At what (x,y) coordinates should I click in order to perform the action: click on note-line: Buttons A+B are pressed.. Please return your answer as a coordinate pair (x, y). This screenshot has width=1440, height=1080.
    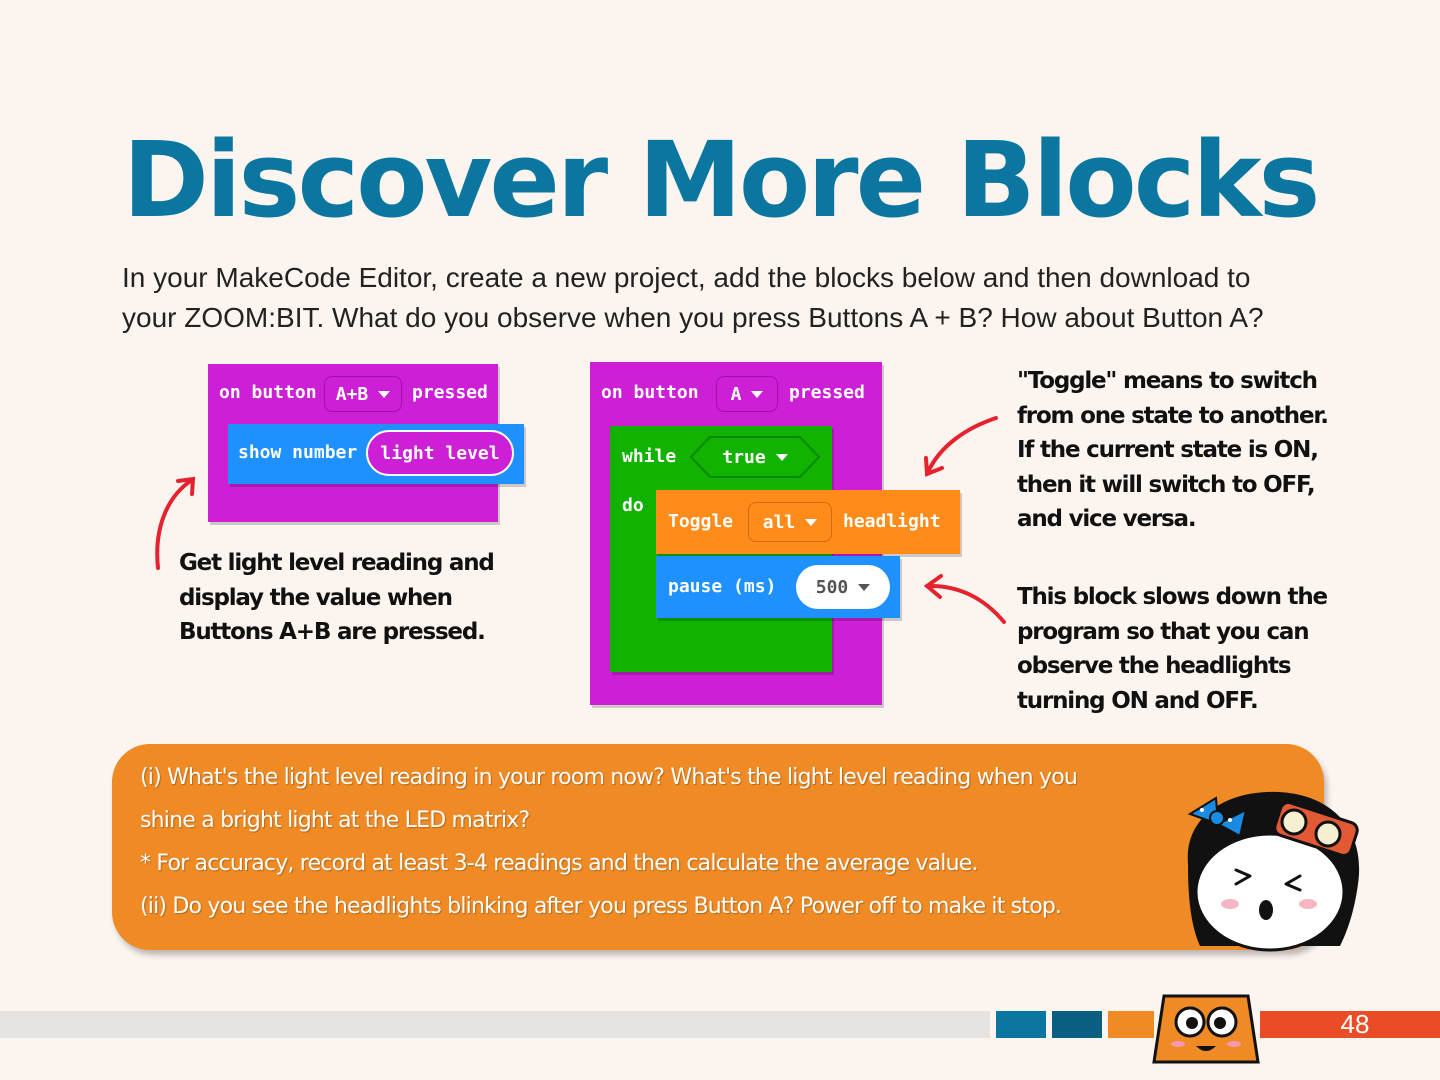
    Looking at the image, I should click on (332, 632).